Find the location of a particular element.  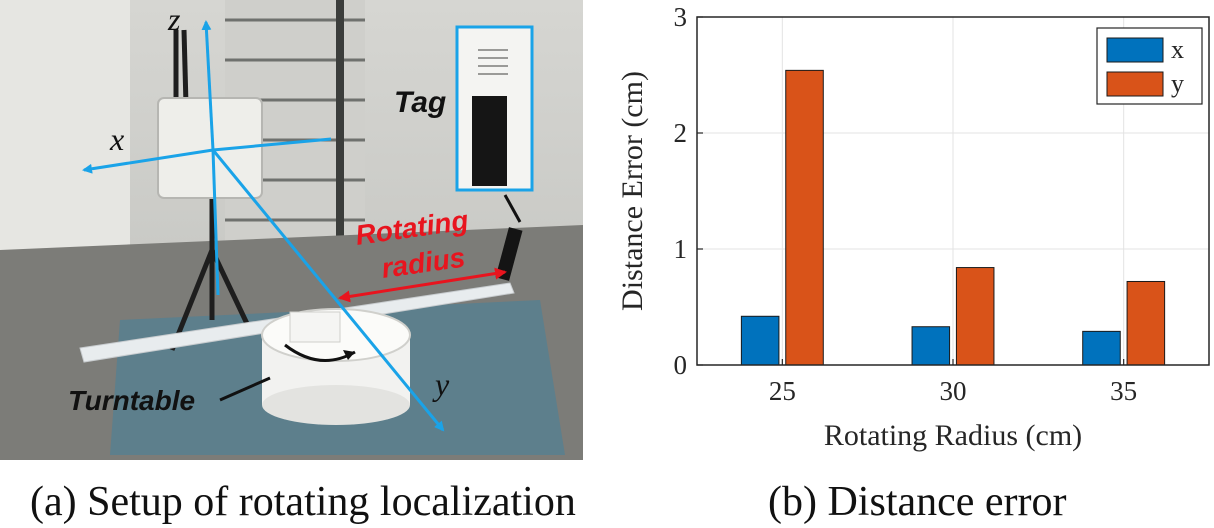

turntable-device is located at coordinates (336, 366).